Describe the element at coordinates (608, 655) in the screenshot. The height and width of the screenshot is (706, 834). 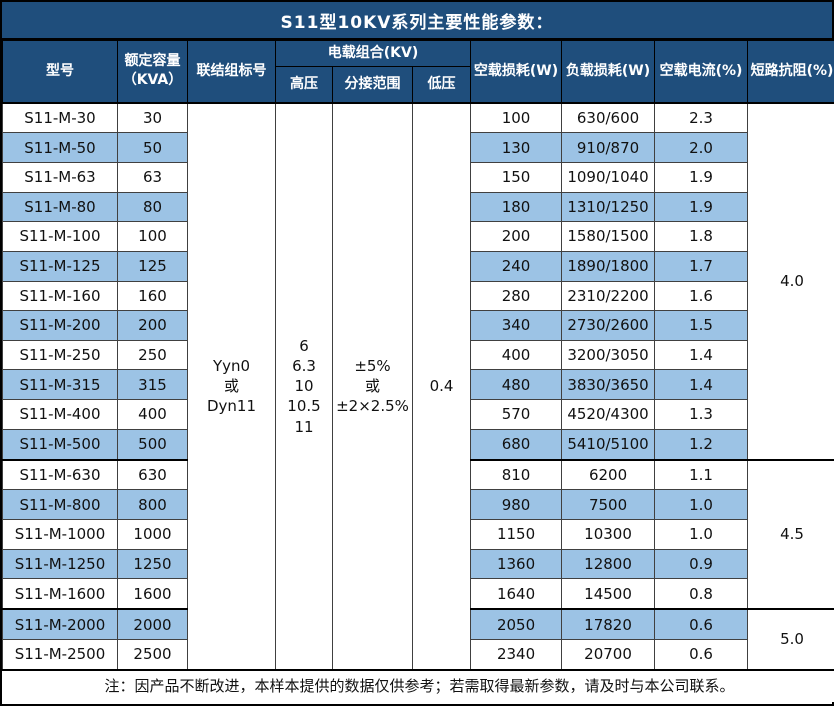
I see `cell-load-loss: 20700` at that location.